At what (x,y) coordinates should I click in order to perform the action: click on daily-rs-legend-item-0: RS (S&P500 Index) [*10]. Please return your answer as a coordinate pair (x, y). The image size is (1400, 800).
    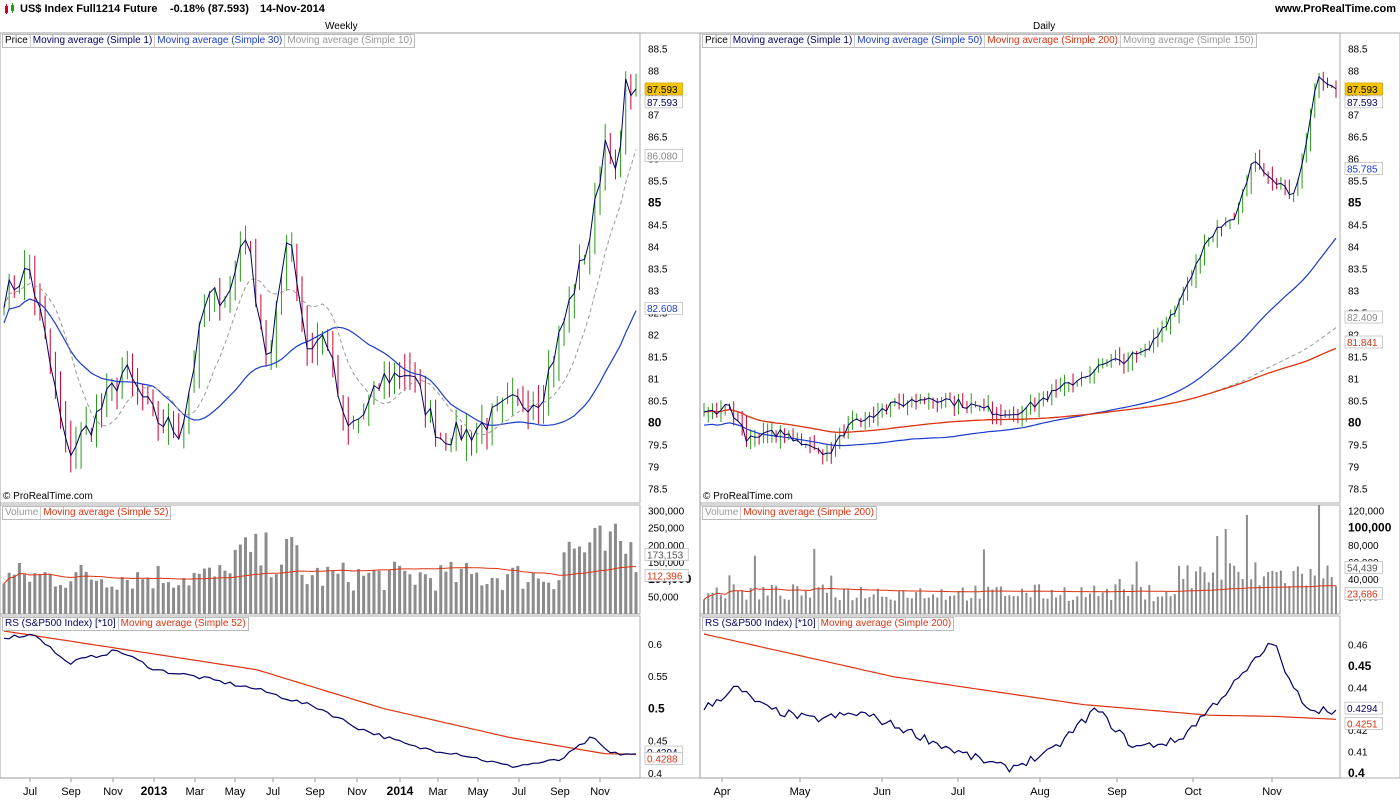
    Looking at the image, I should click on (761, 624).